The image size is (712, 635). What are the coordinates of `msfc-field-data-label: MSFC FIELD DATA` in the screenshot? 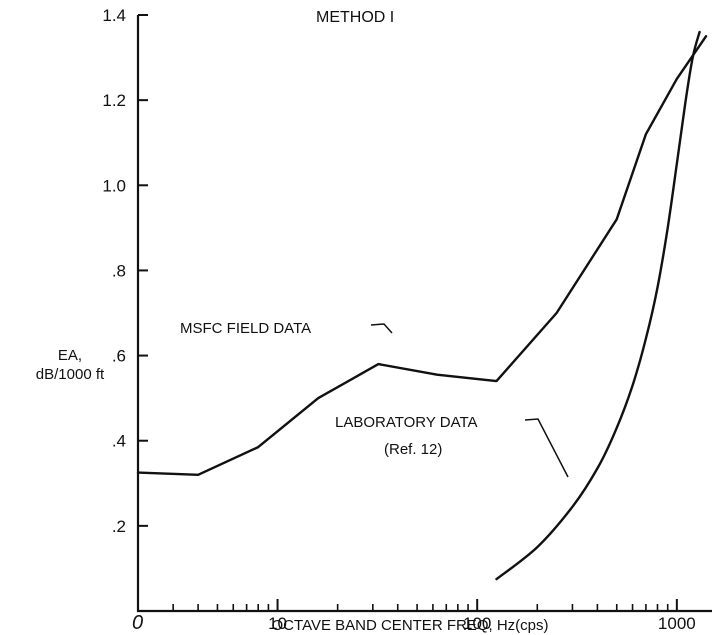 It's located at (245, 328).